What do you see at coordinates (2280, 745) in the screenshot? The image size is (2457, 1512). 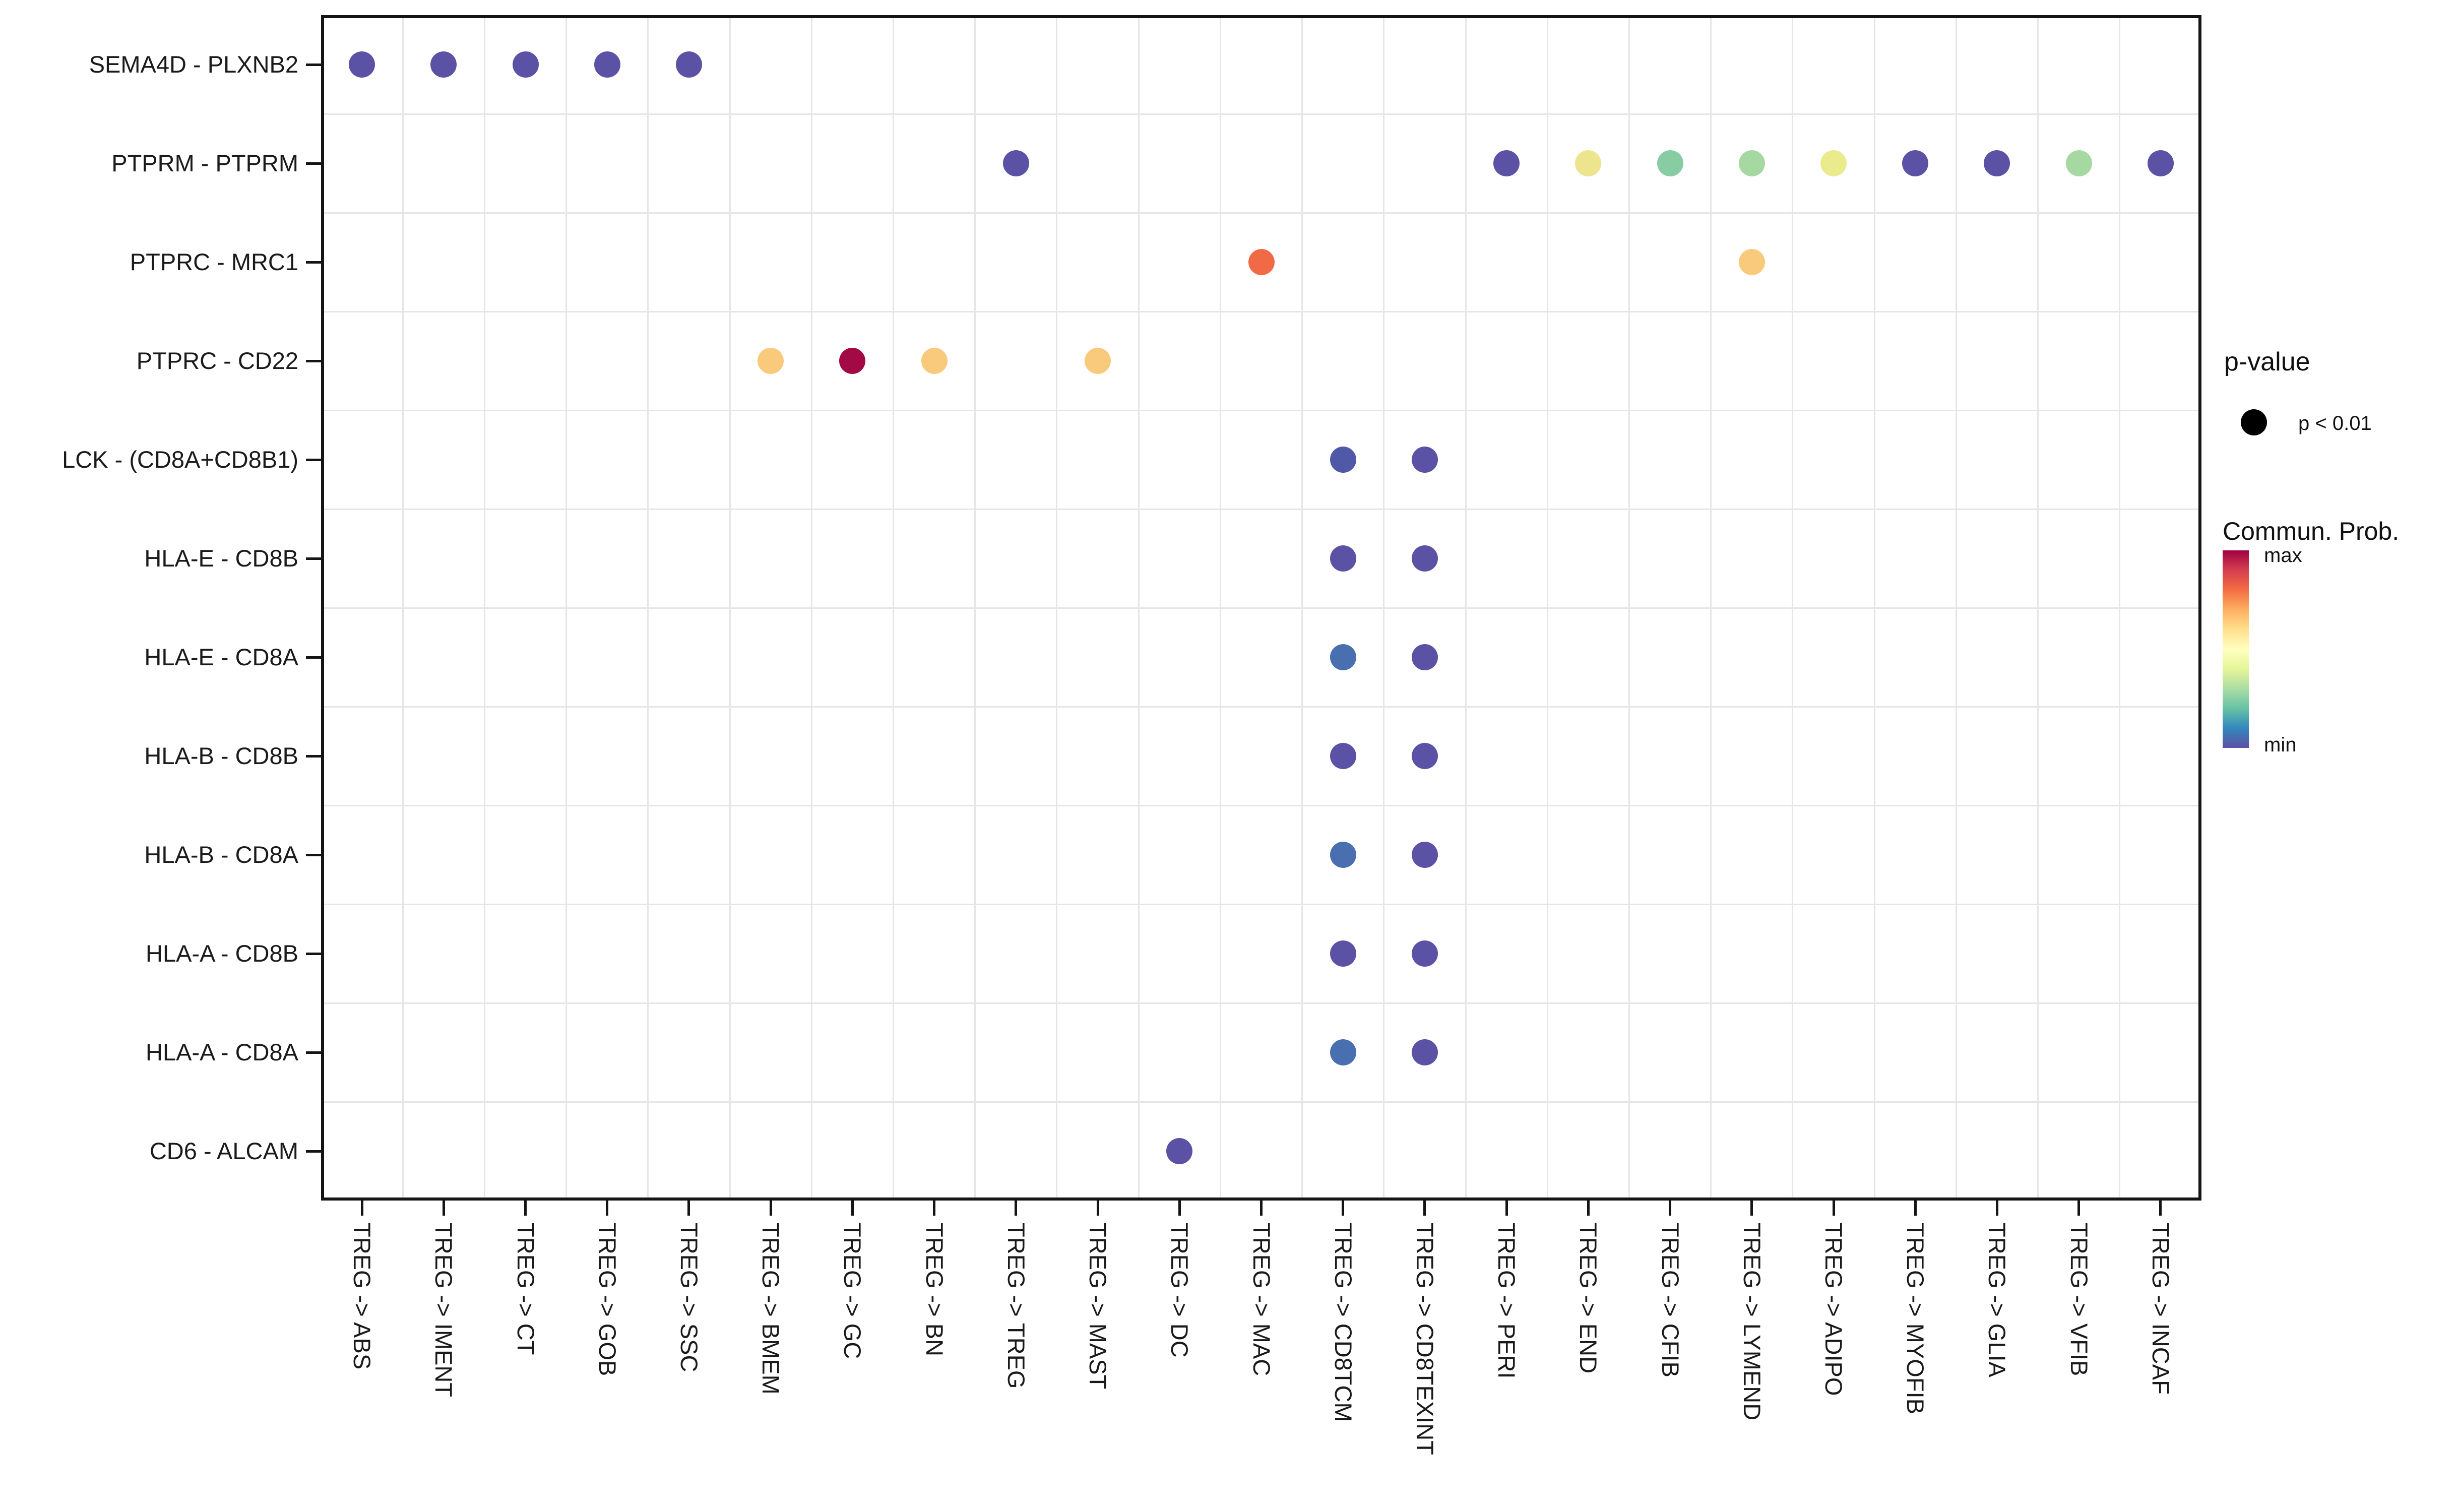 I see `colorbar-min-label: min` at bounding box center [2280, 745].